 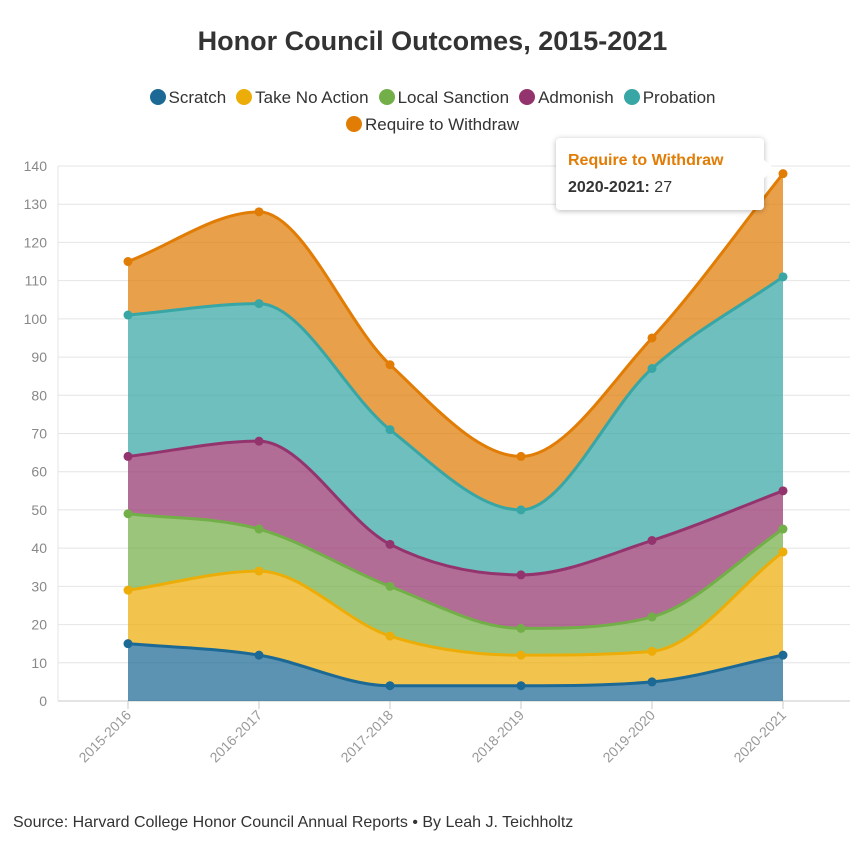 I want to click on x-tick-label: 2015-2016, so click(x=104, y=736).